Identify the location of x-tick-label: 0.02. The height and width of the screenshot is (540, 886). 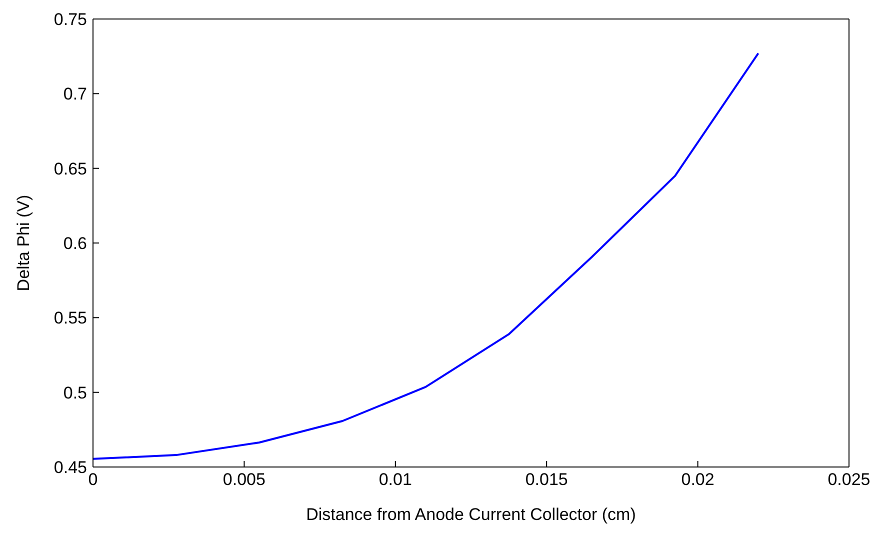
(697, 480).